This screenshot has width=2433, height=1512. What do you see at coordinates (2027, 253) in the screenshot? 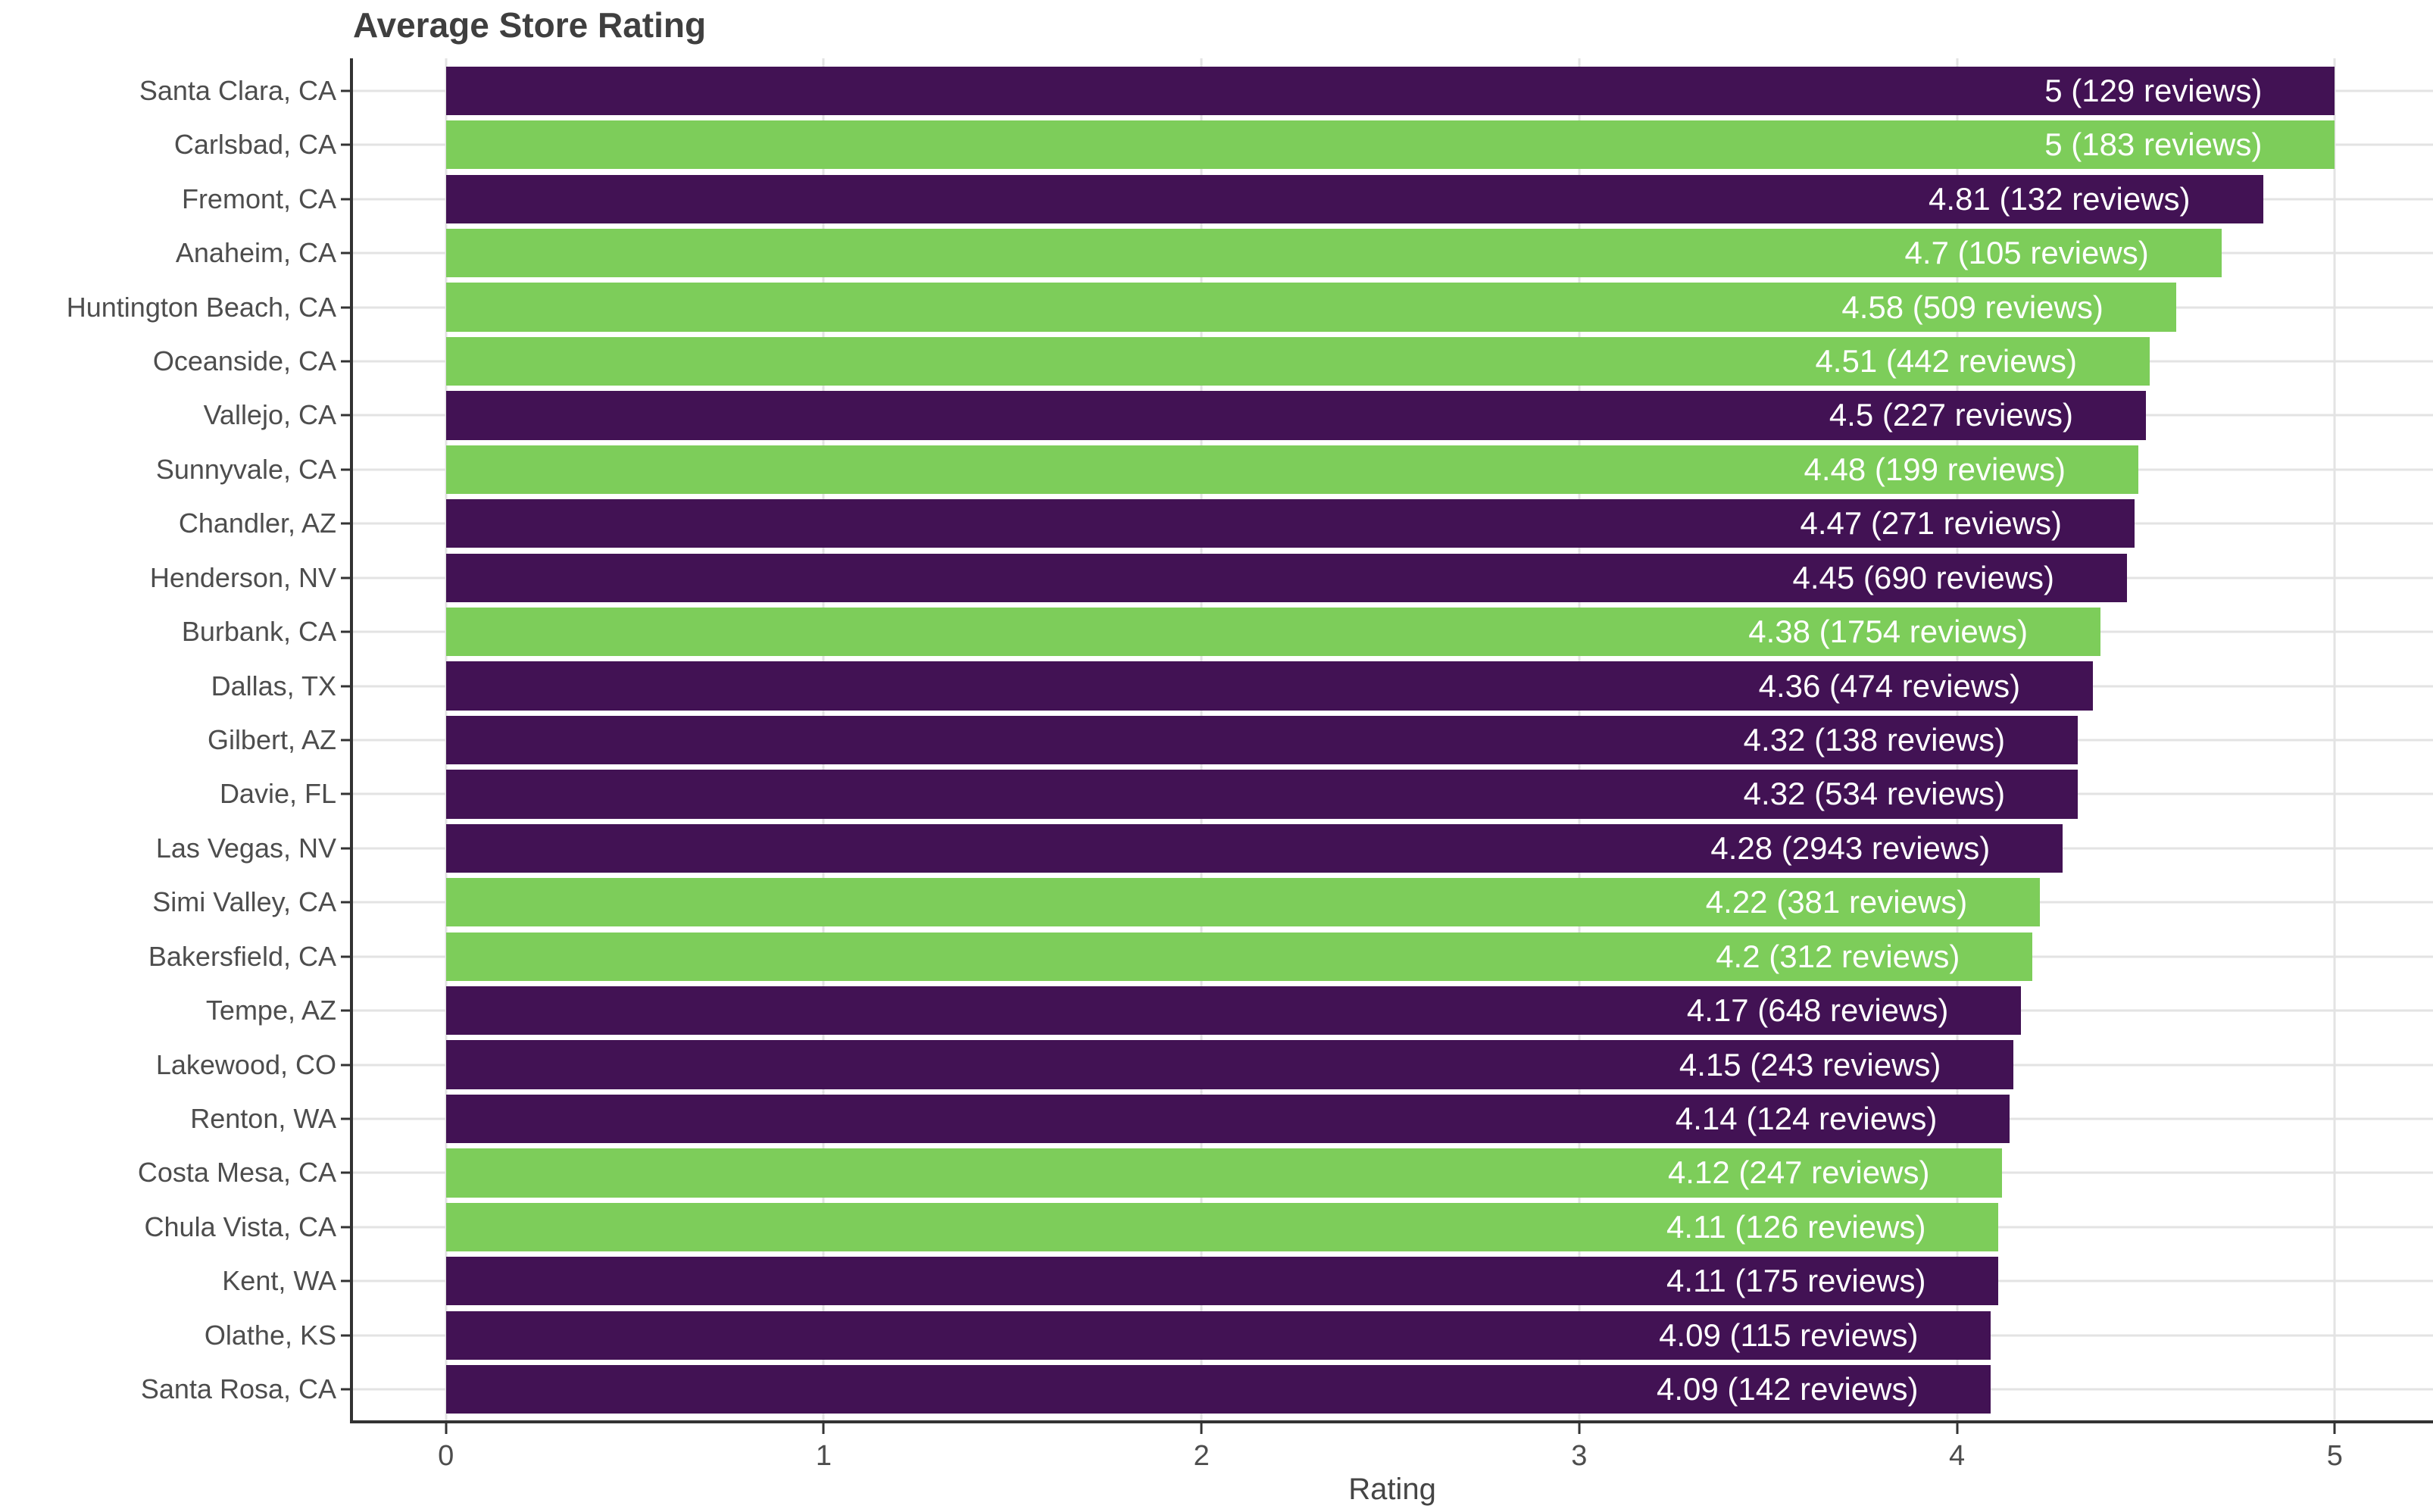
I see `bar-value-label: 4.7 (105 reviews)` at bounding box center [2027, 253].